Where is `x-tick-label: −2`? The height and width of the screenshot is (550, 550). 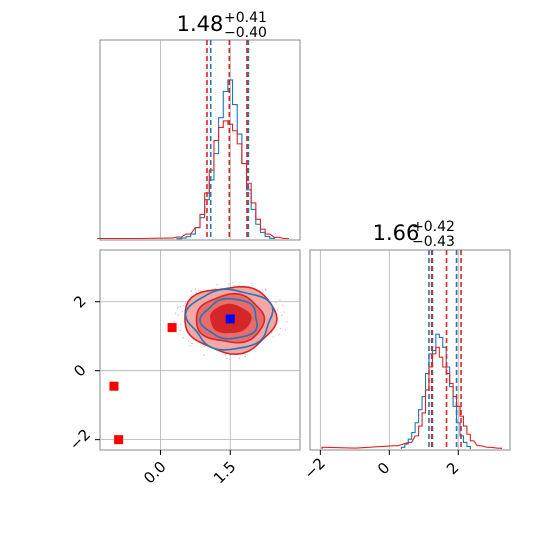
x-tick-label: −2 is located at coordinates (315, 468).